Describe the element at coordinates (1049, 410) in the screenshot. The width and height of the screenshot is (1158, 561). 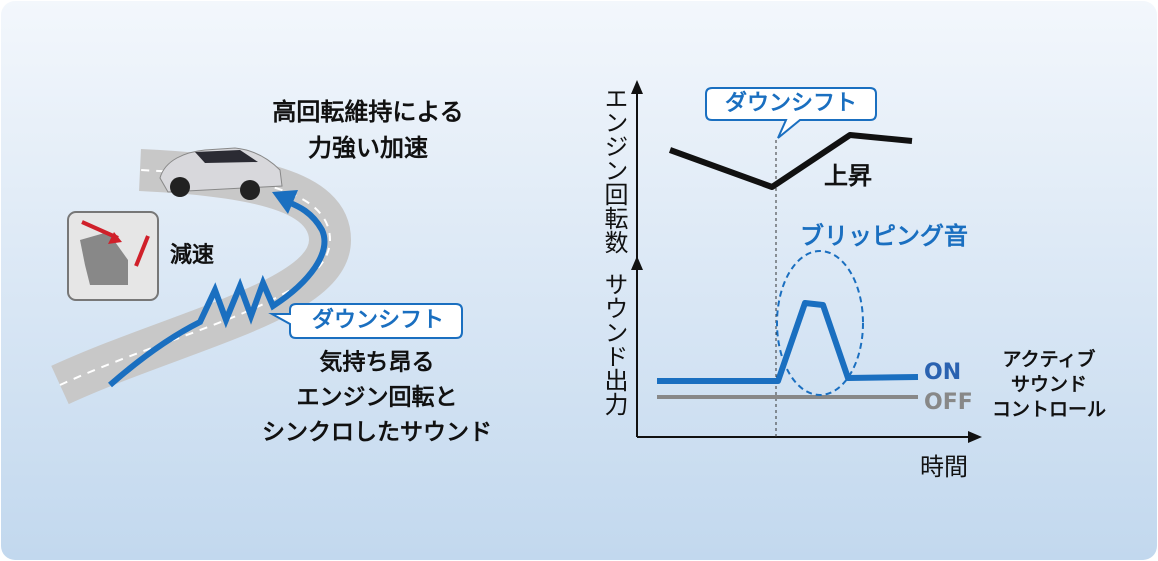
I see `asc-label: コントロール` at that location.